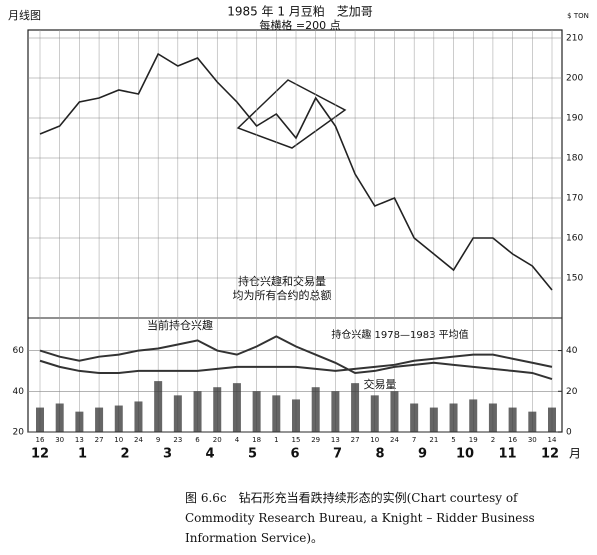 This screenshot has height=555, width=597. What do you see at coordinates (572, 392) in the screenshot?
I see `y2-tick-label: 20` at bounding box center [572, 392].